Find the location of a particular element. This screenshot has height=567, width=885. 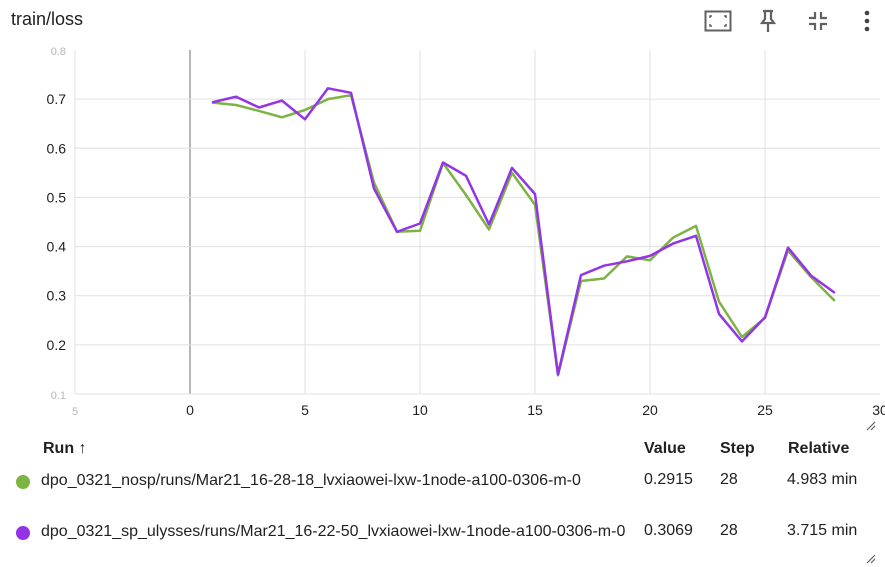

run-relative: 3.715 min is located at coordinates (822, 530).